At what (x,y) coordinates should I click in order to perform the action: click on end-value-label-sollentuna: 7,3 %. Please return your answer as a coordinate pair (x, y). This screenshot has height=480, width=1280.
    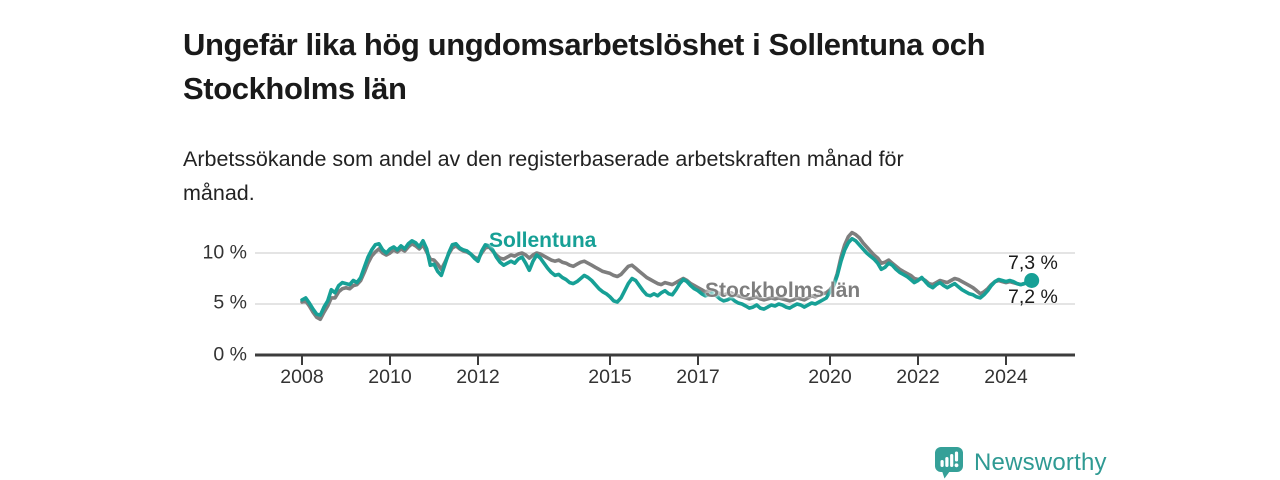
    Looking at the image, I should click on (1033, 263).